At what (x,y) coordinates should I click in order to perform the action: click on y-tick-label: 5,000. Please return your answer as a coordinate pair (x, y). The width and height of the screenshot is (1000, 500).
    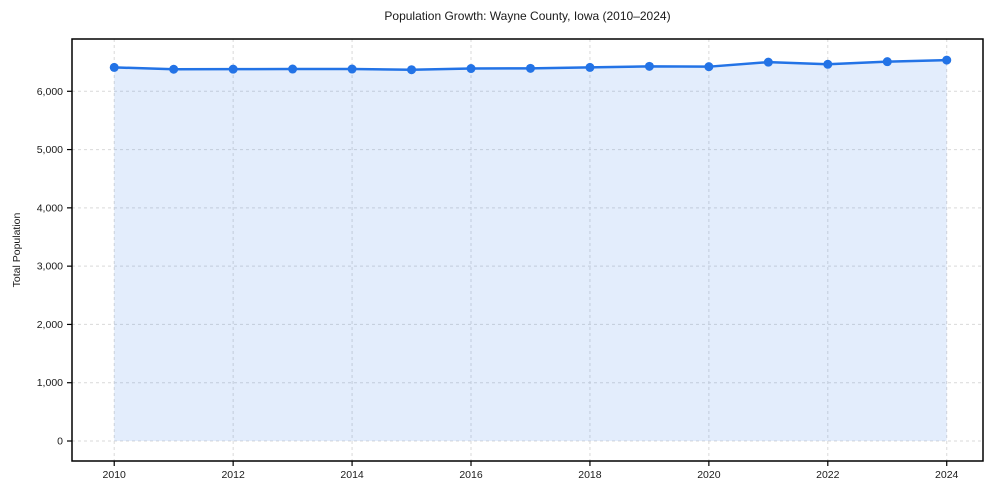
    Looking at the image, I should click on (50, 150).